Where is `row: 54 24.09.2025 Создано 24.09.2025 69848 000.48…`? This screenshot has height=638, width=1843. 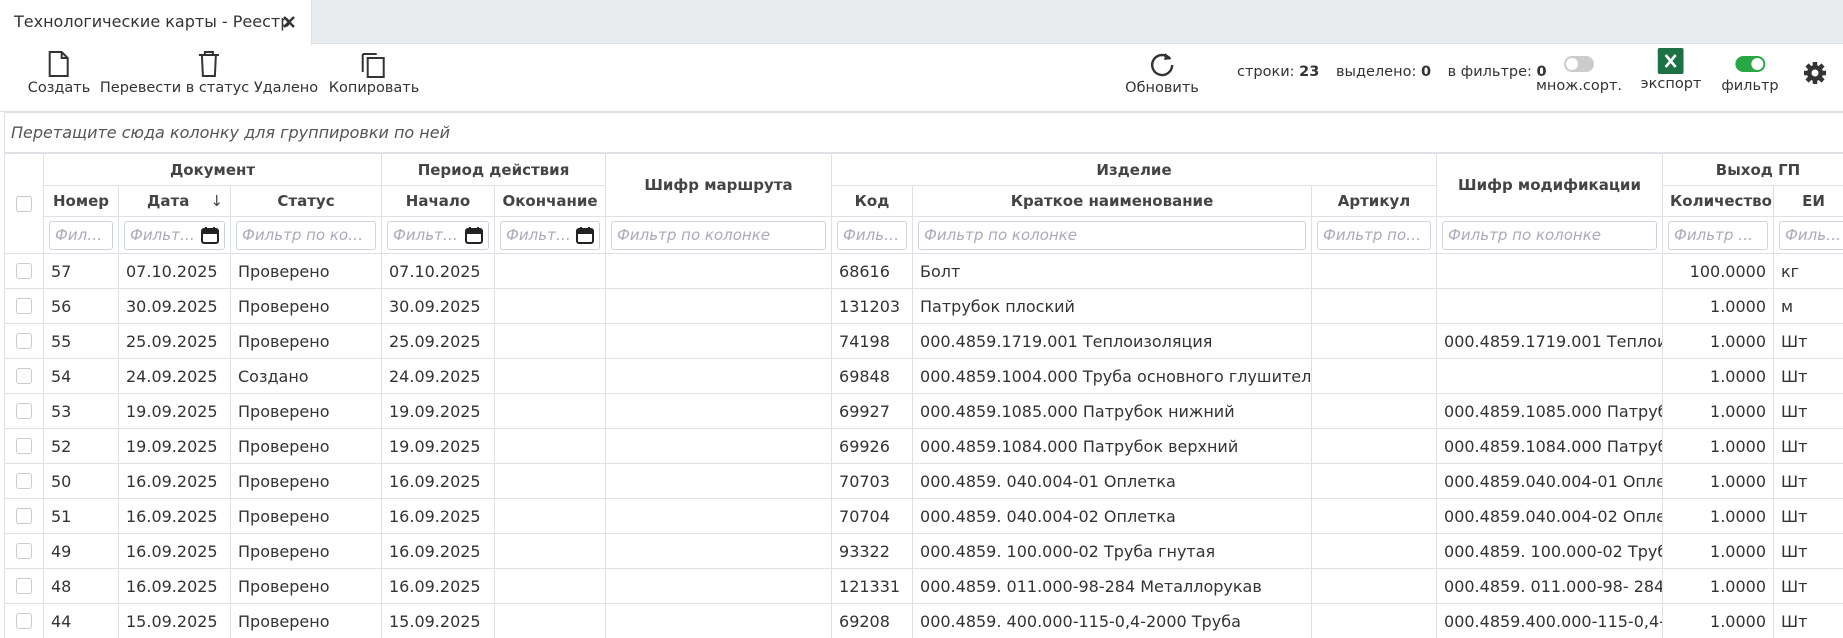 row: 54 24.09.2025 Создано 24.09.2025 69848 000.48… is located at coordinates (923, 376).